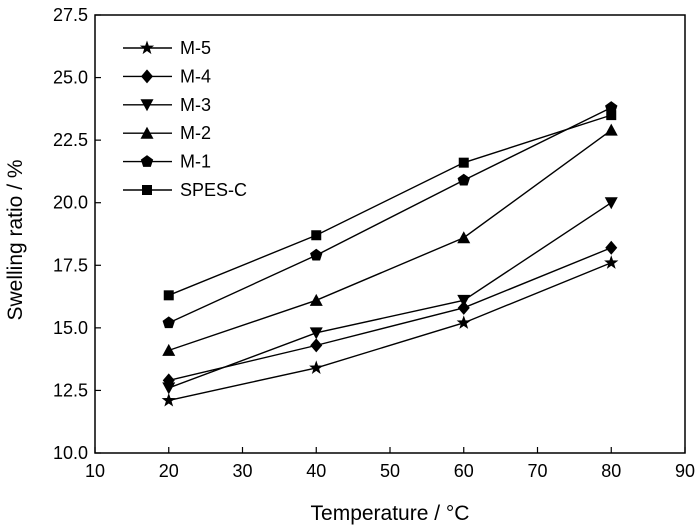  I want to click on legend-label: M-3, so click(195, 105).